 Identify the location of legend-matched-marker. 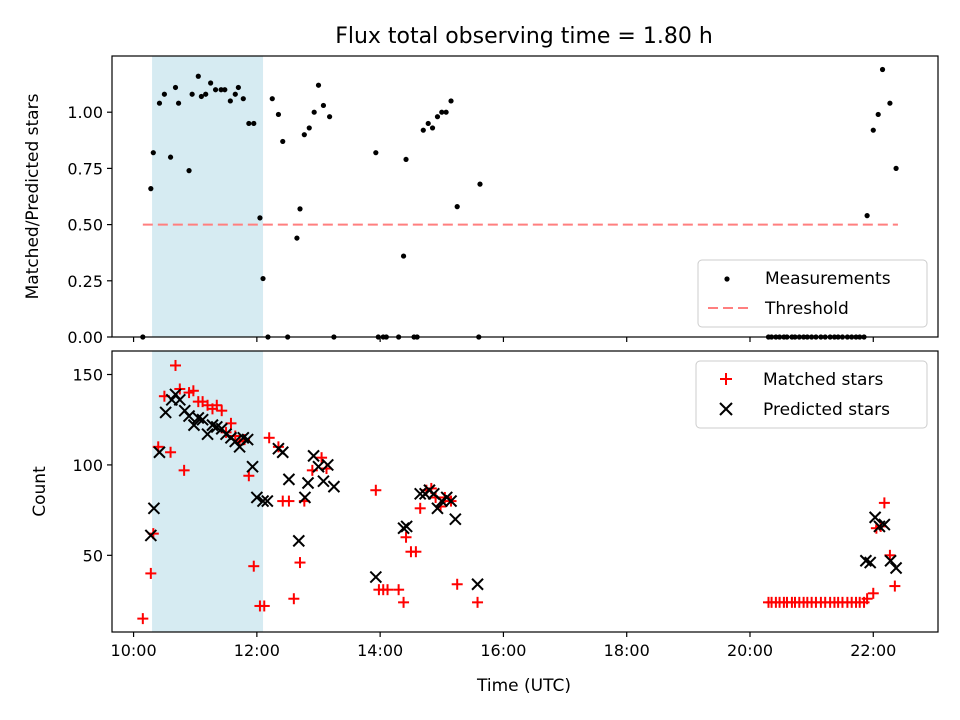
(726, 379).